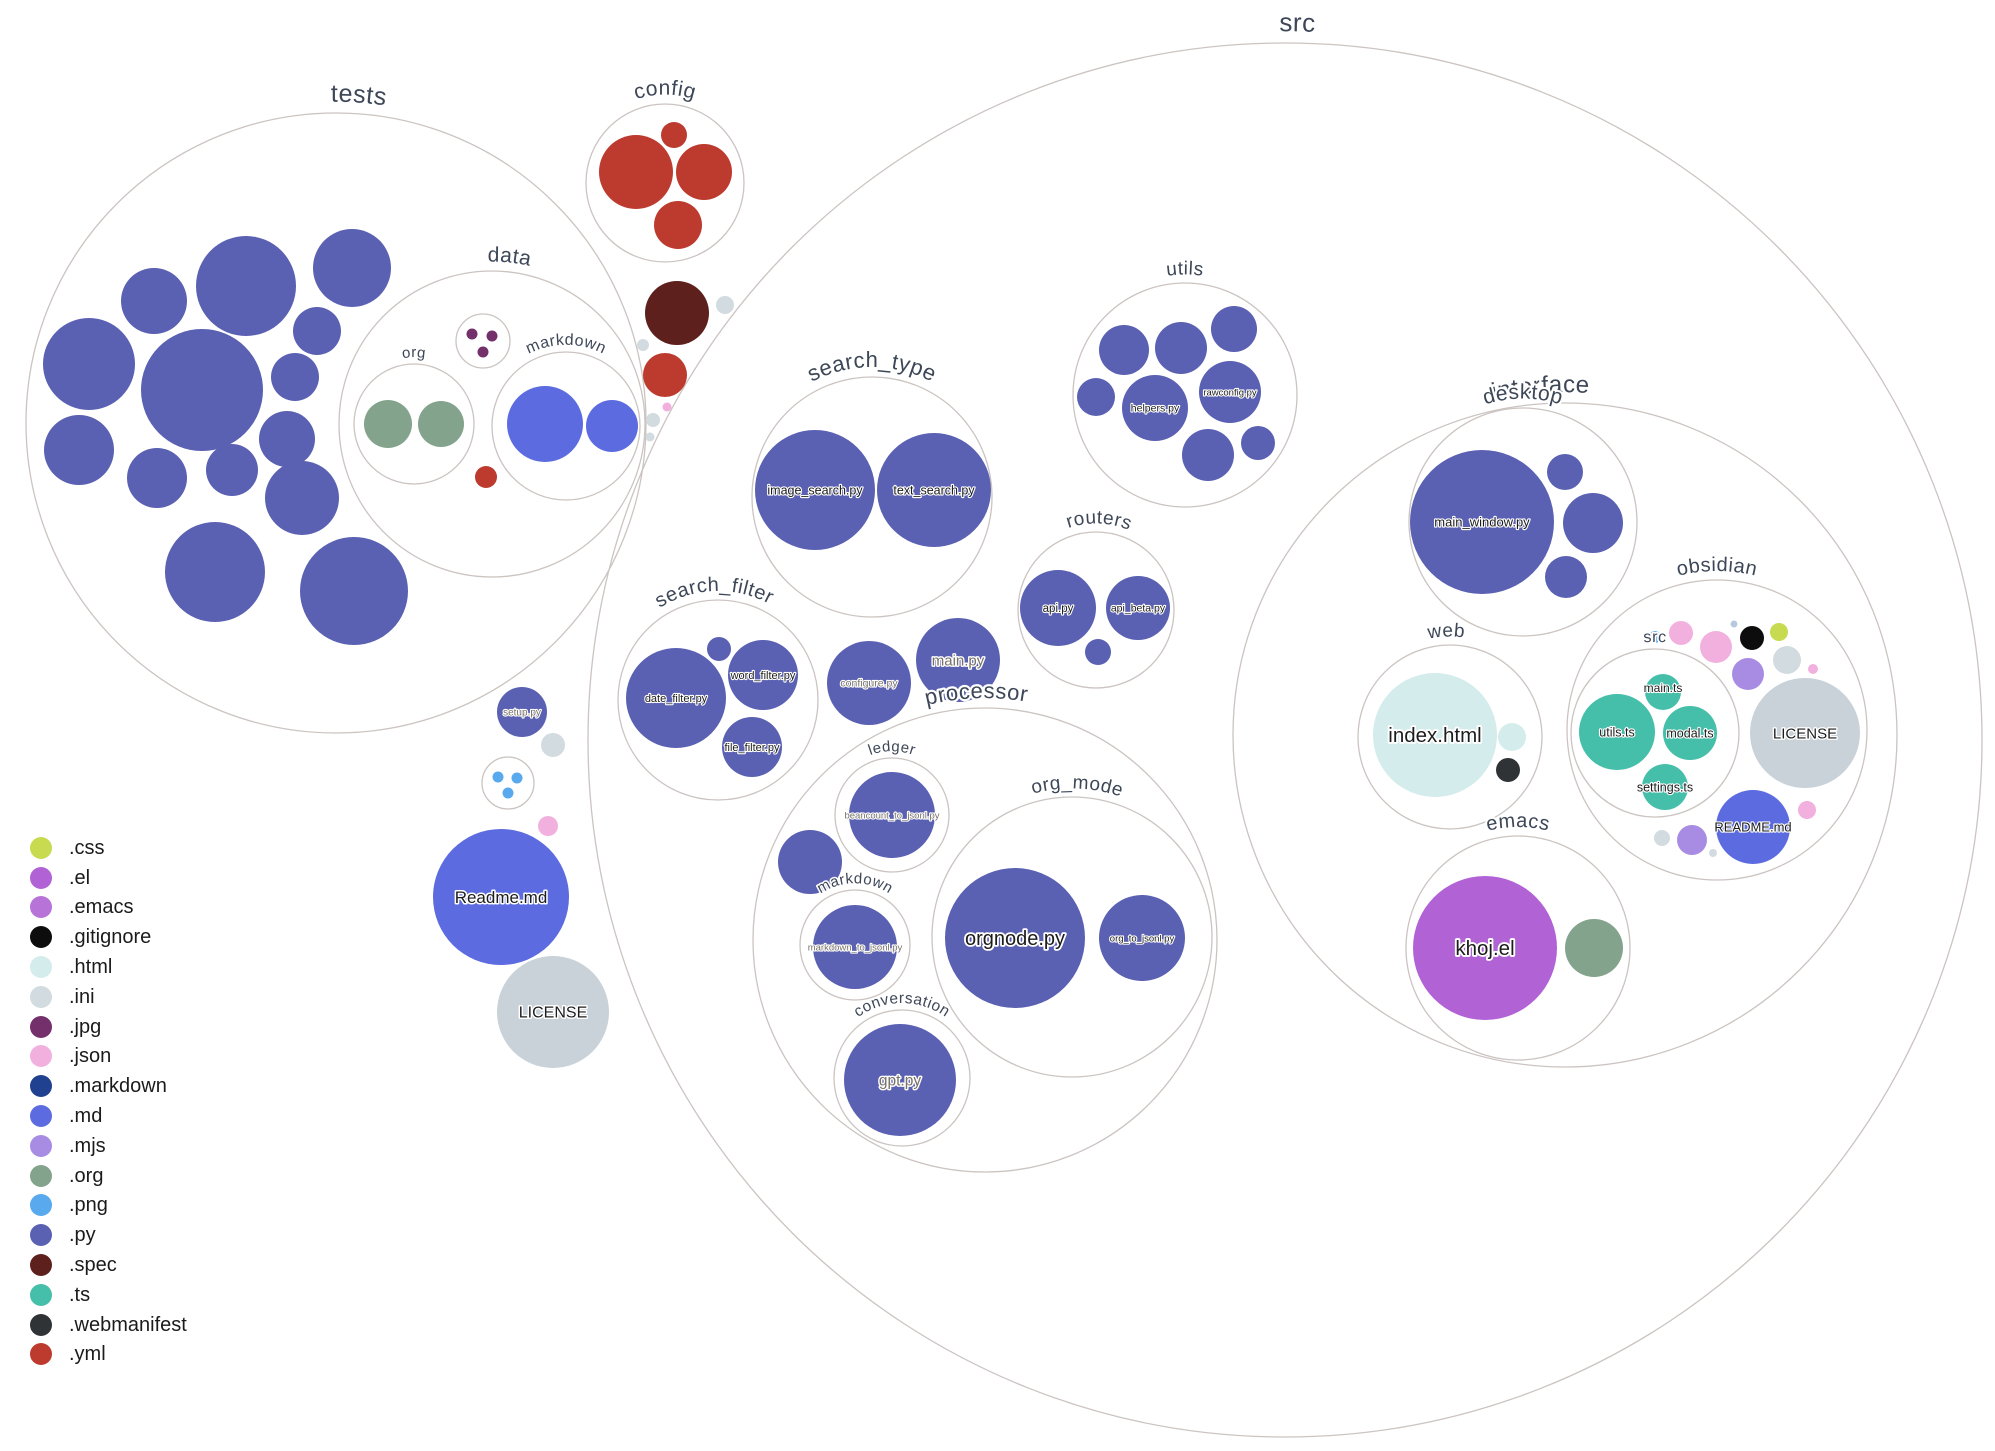  What do you see at coordinates (1258, 443) in the screenshot?
I see `utils-py-6-circle` at bounding box center [1258, 443].